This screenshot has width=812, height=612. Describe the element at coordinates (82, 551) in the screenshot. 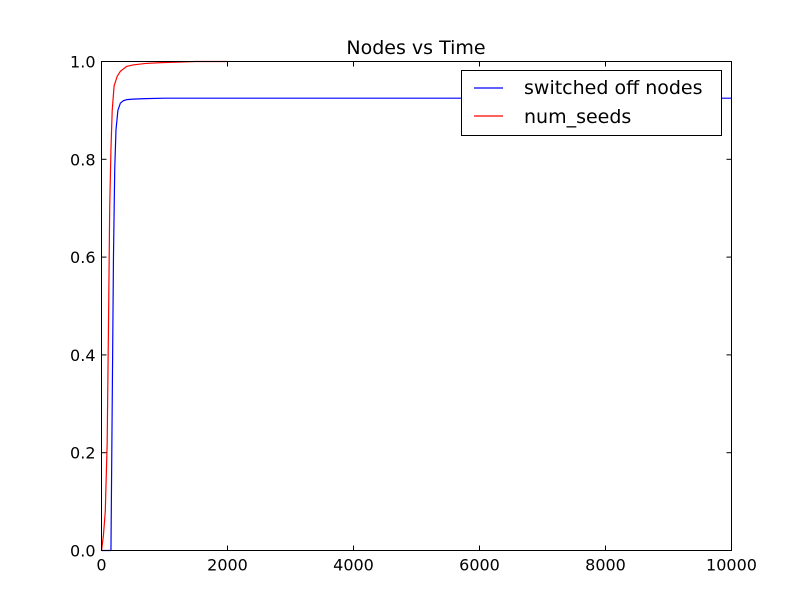

I see `y-tick-label: 0.0` at that location.